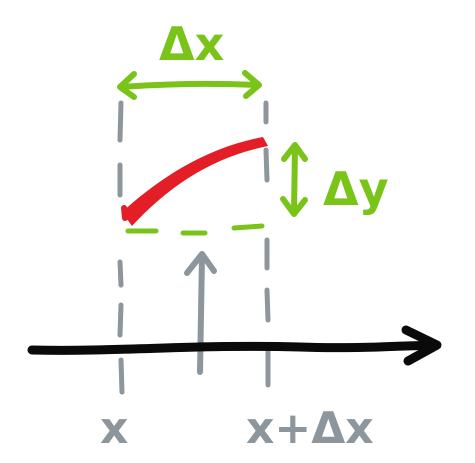 Image resolution: width=475 pixels, height=463 pixels. I want to click on function-curve-segment, so click(195, 181).